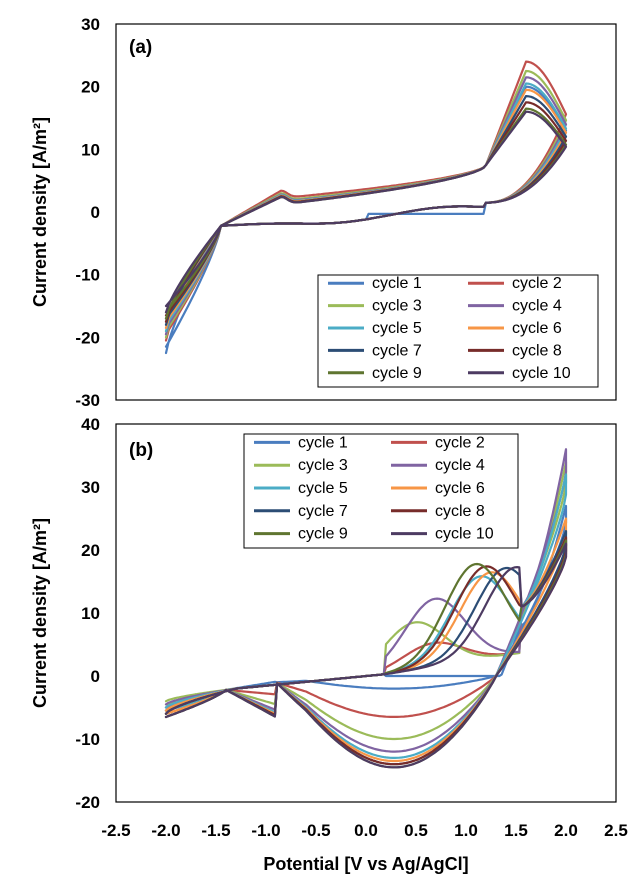  I want to click on x-tick-label: 2.0, so click(566, 830).